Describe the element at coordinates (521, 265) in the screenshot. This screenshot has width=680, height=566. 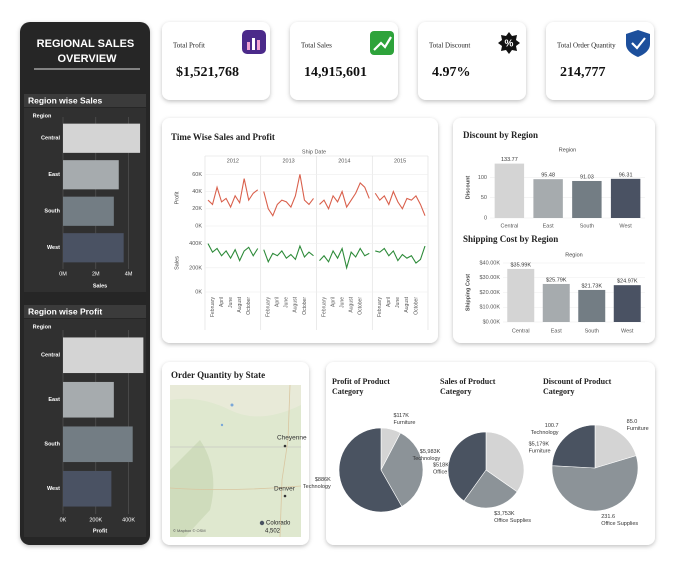
I see `data-label: $35.99K` at that location.